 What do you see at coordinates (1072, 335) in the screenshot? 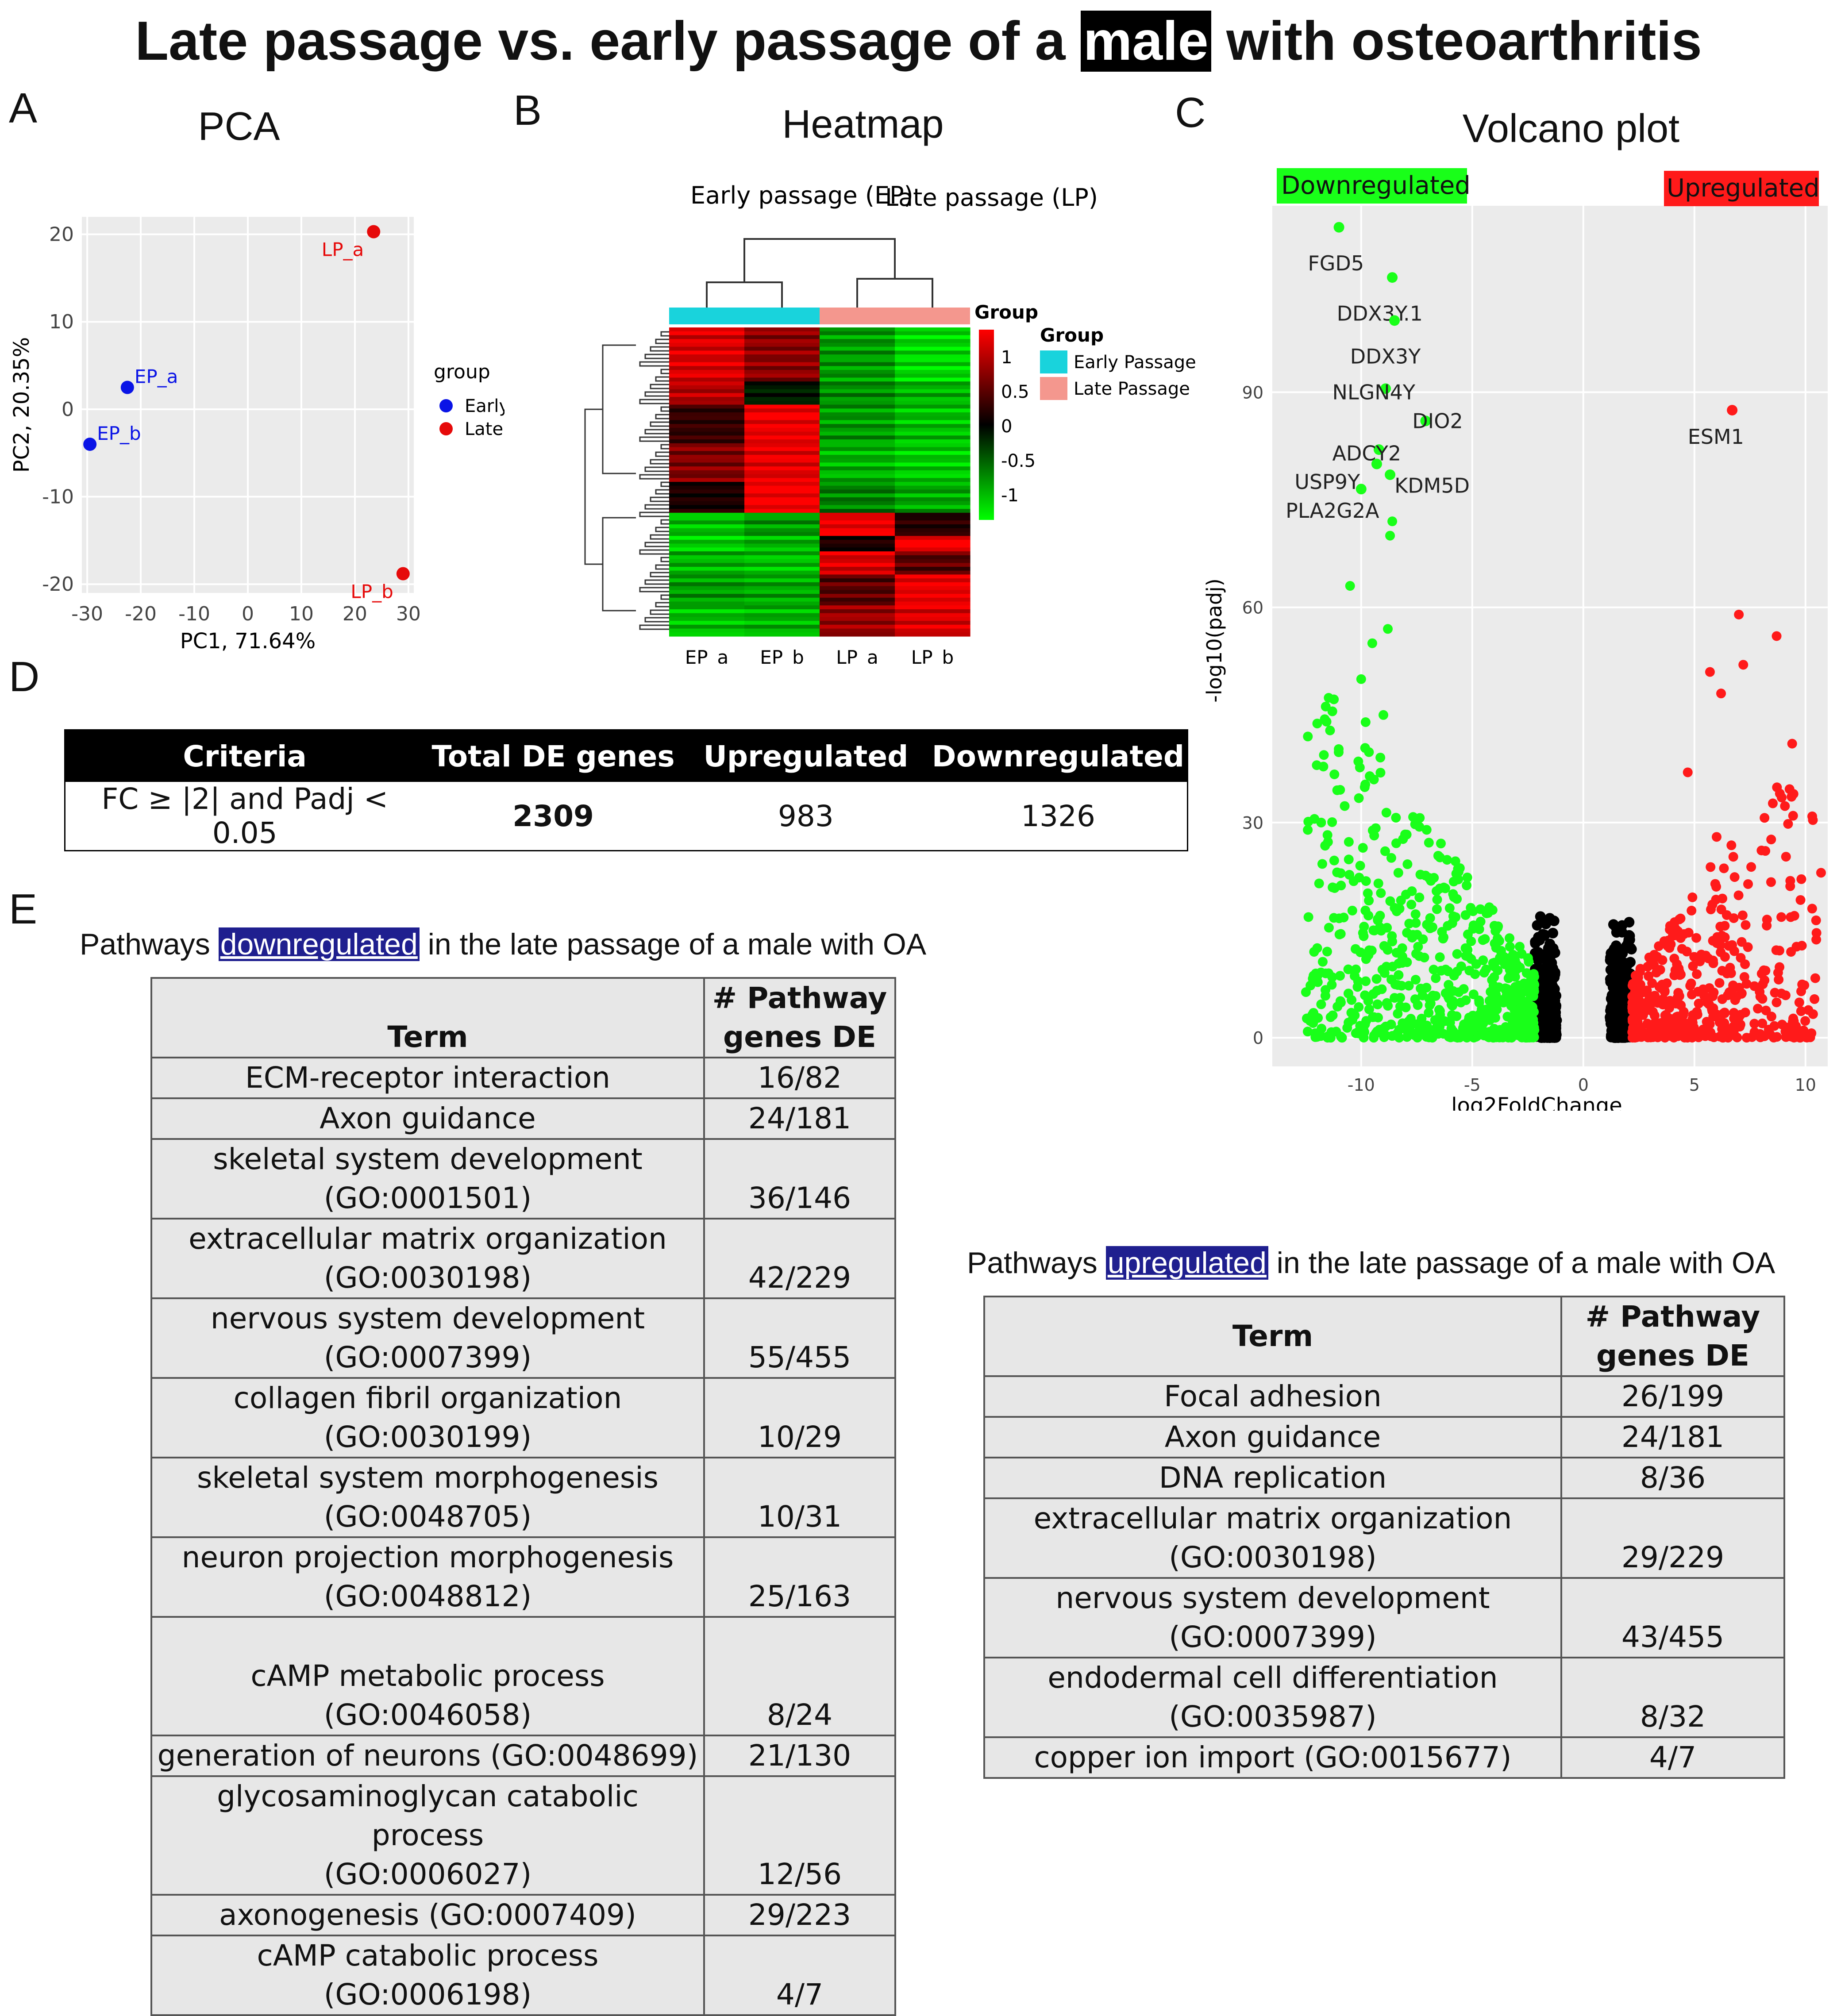
I see `heatmap-legend-title: Group` at bounding box center [1072, 335].